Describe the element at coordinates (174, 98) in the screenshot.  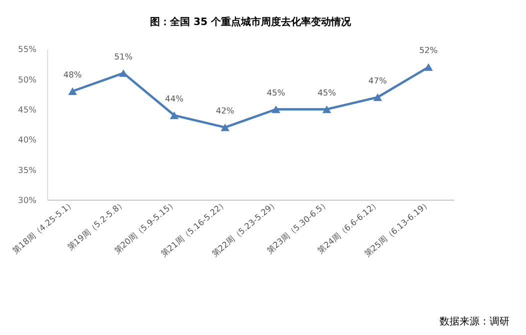
I see `data-label: 44%` at that location.